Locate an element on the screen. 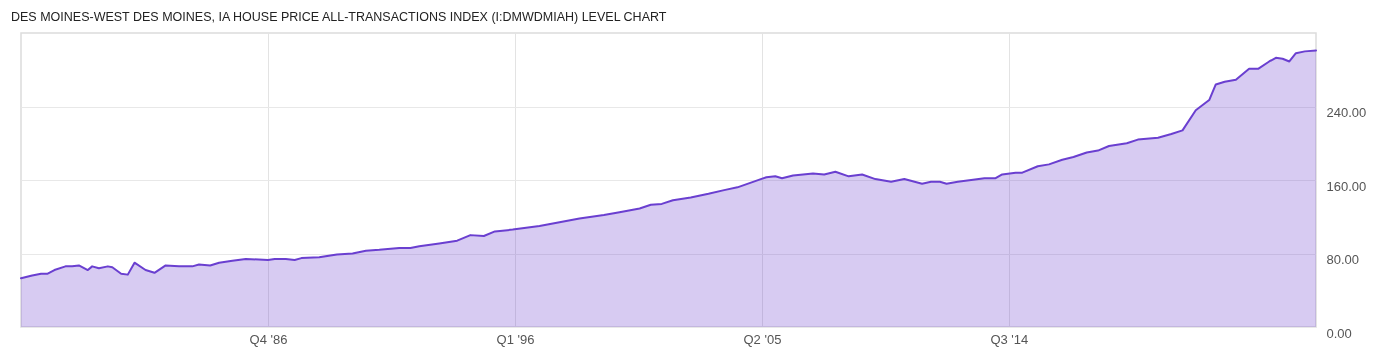 The image size is (1400, 357). y-tick-label: 0.00 is located at coordinates (1339, 333).